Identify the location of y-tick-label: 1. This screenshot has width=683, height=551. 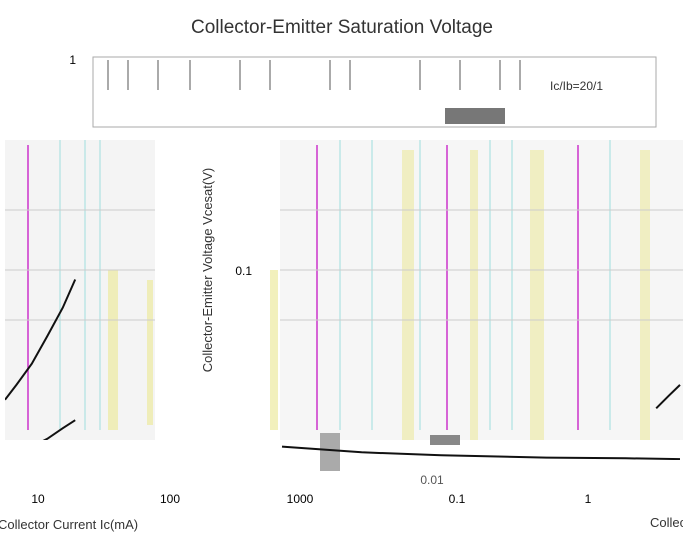
(72, 60).